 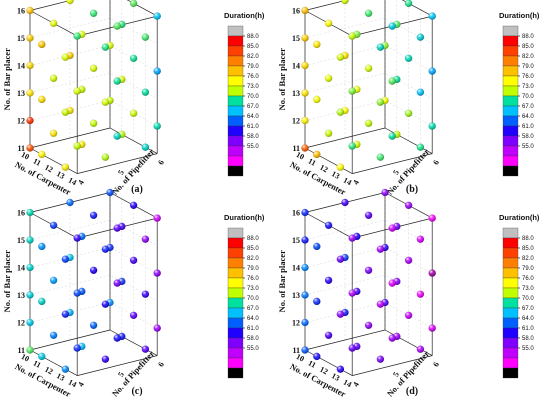 I want to click on z-tick-label: 14, so click(x=21, y=268).